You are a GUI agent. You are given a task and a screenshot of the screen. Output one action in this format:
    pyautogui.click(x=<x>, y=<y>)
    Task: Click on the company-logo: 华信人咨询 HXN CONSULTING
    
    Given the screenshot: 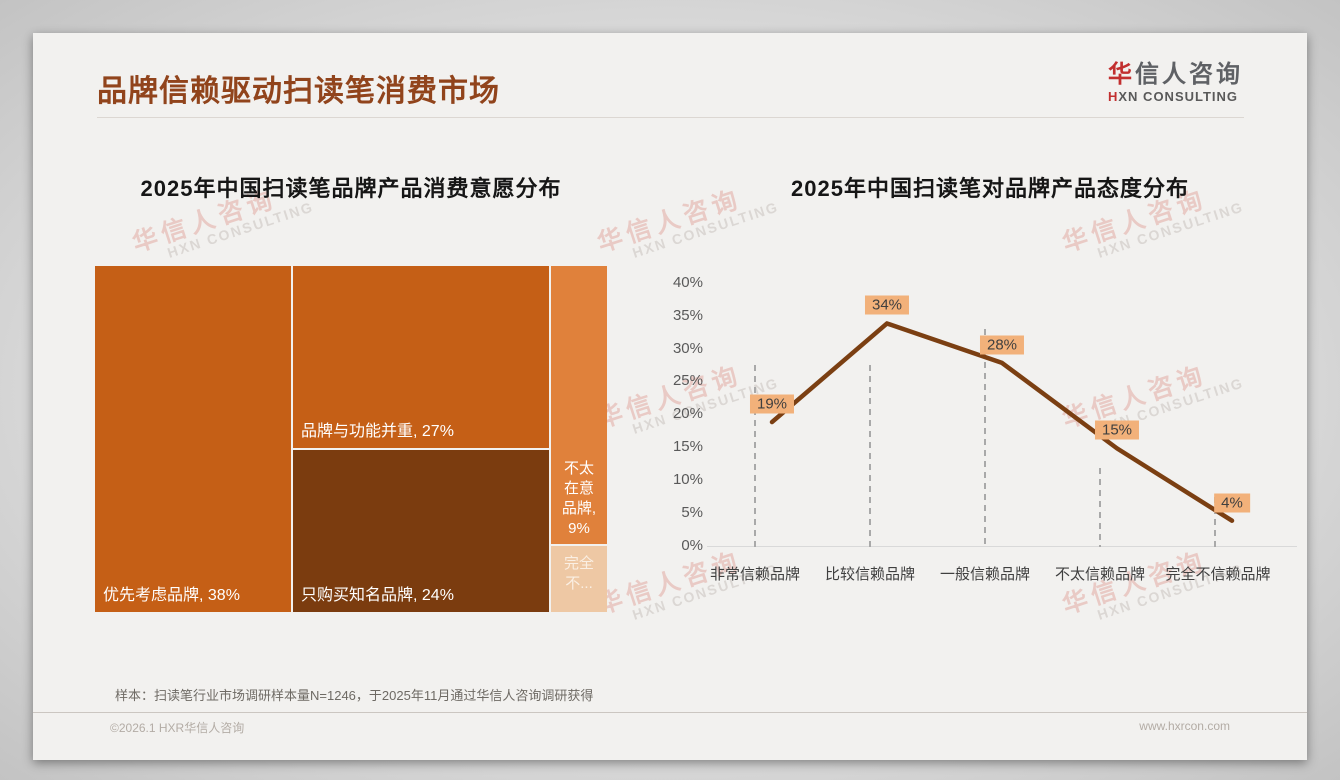 What is the action you would take?
    pyautogui.click(x=1175, y=83)
    